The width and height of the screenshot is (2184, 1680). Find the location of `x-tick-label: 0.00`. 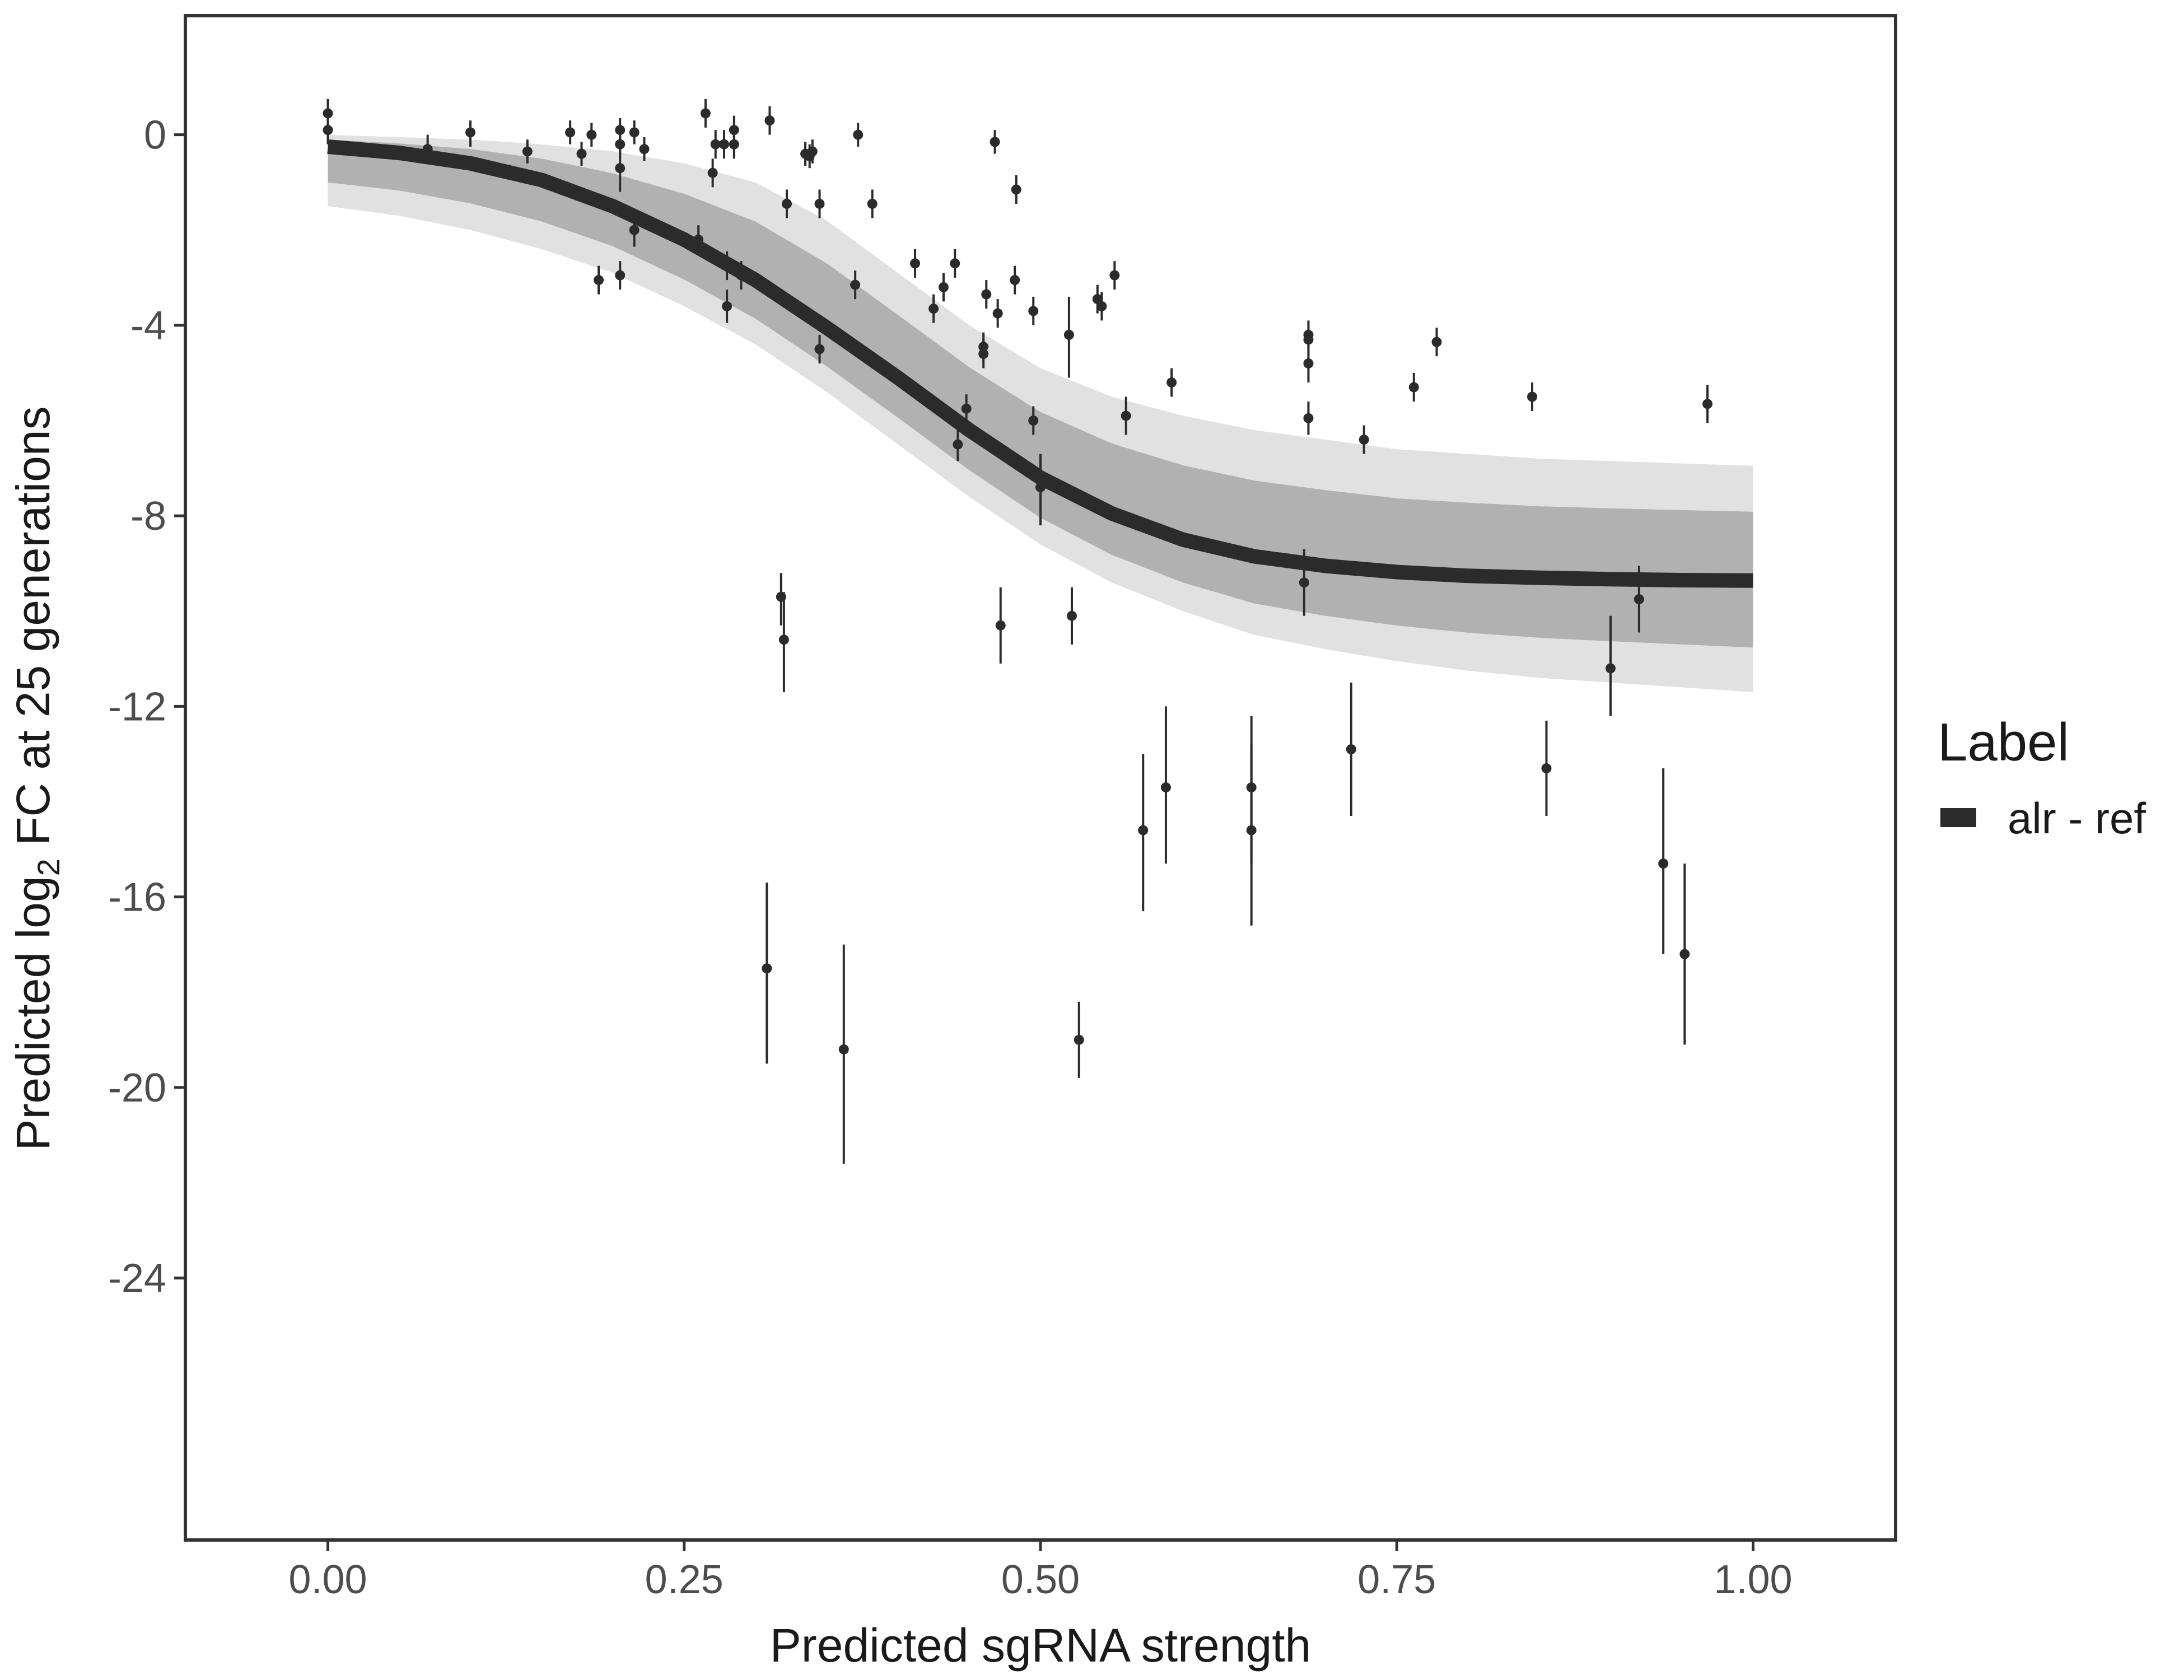

x-tick-label: 0.00 is located at coordinates (327, 1580).